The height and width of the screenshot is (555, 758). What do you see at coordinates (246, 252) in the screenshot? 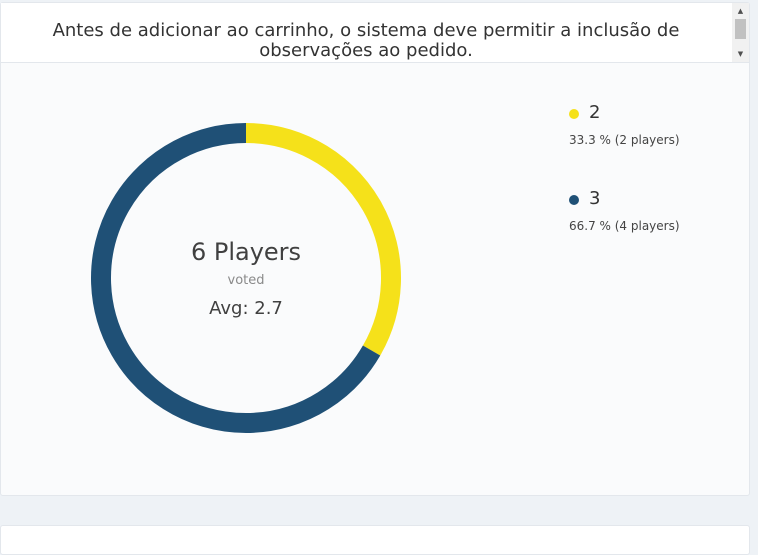
I see `players-count: 6 Players` at bounding box center [246, 252].